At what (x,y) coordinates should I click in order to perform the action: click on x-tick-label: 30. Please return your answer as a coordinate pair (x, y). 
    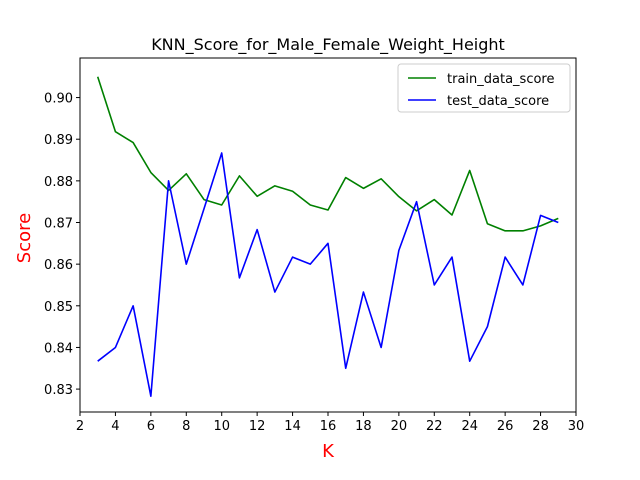
    Looking at the image, I should click on (576, 426).